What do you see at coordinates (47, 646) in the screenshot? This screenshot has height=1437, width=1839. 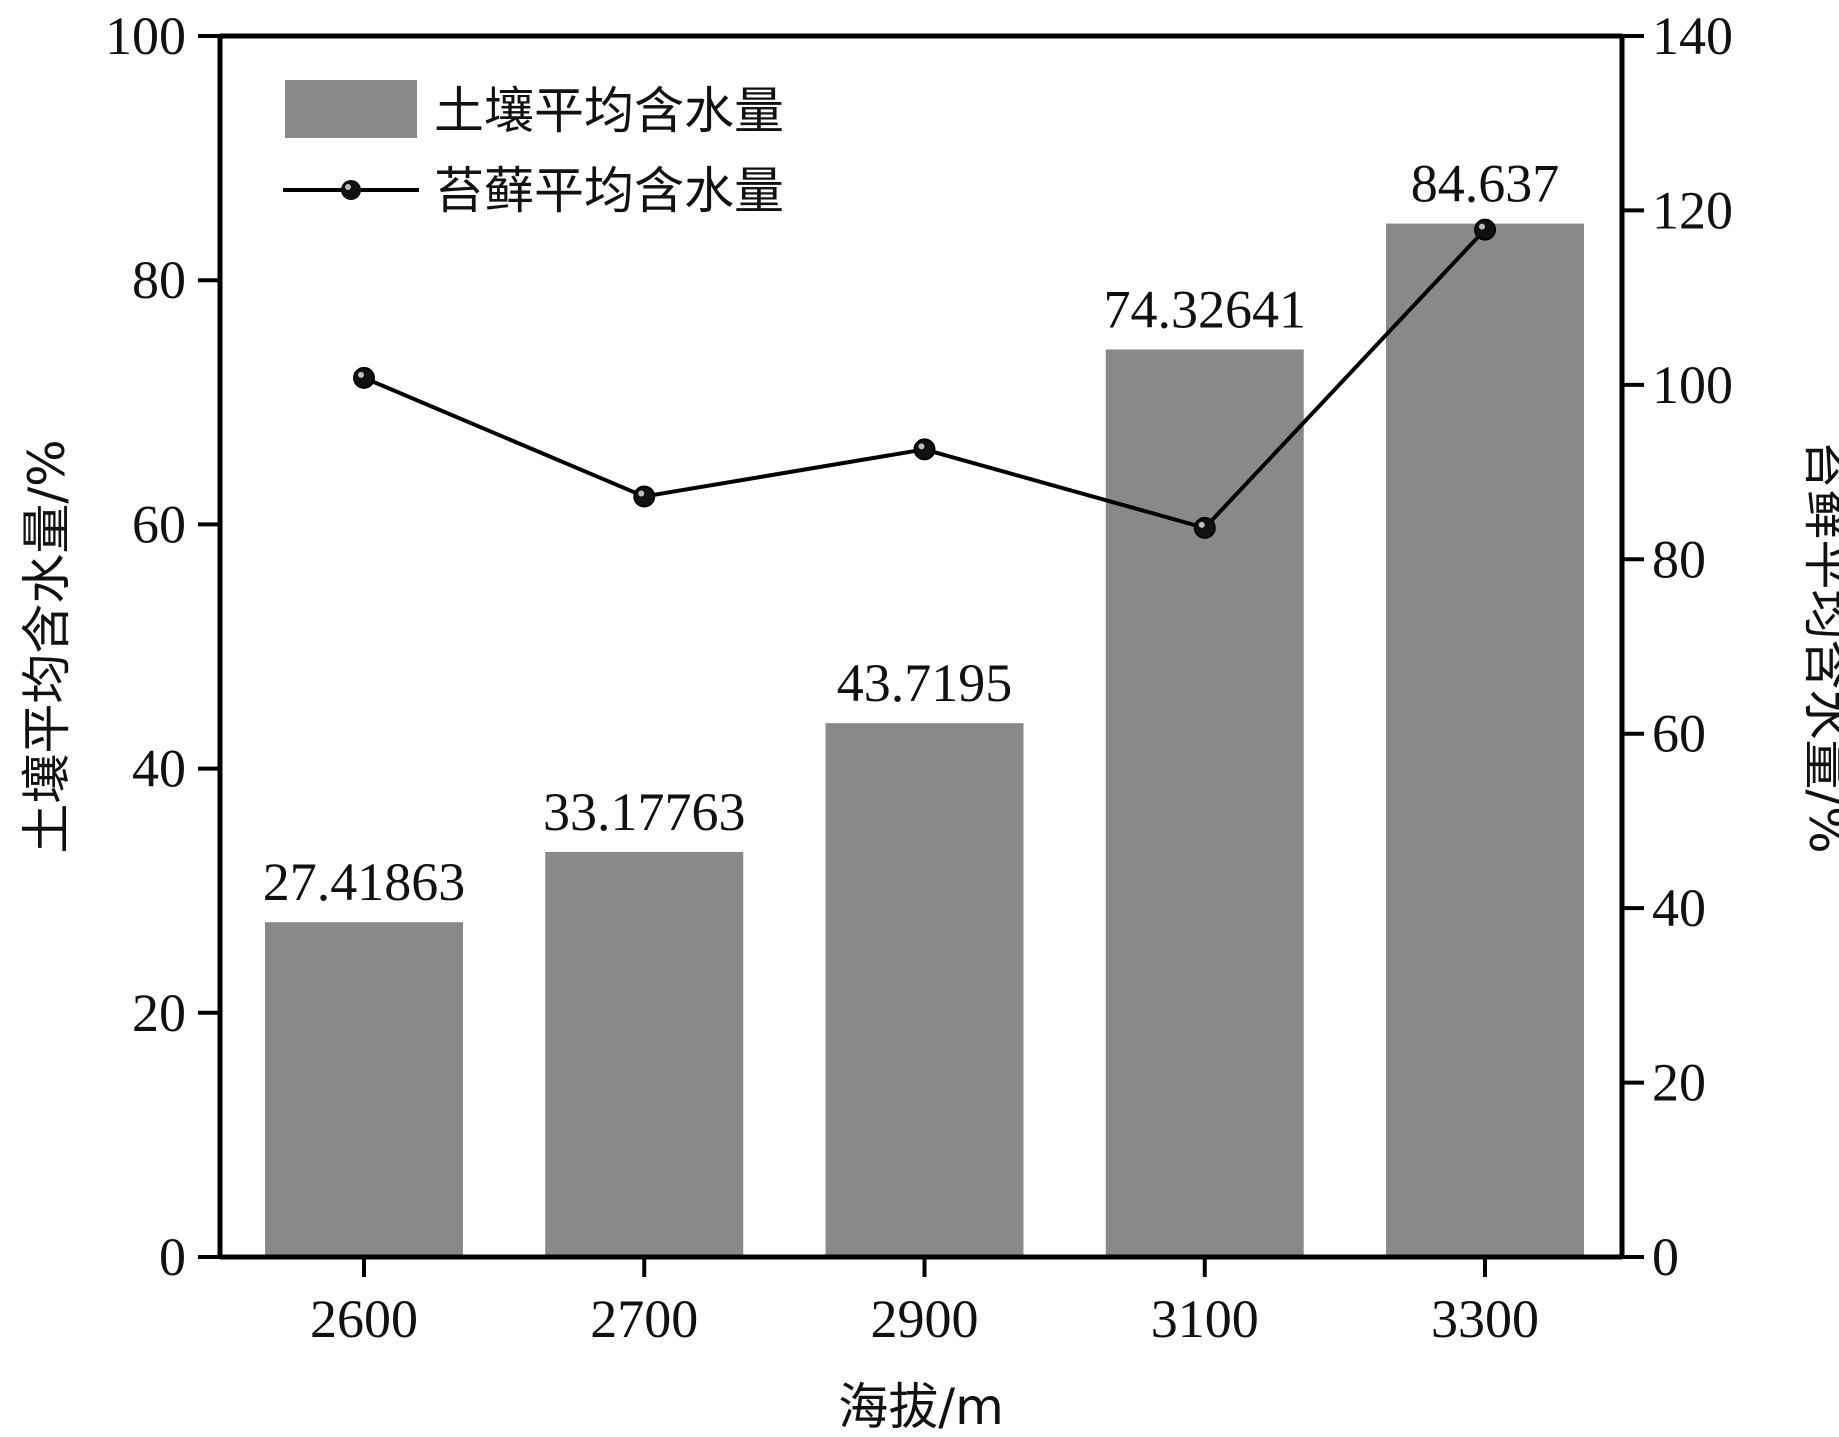 I see `left-axis-title: 土壤平均含水量/%` at bounding box center [47, 646].